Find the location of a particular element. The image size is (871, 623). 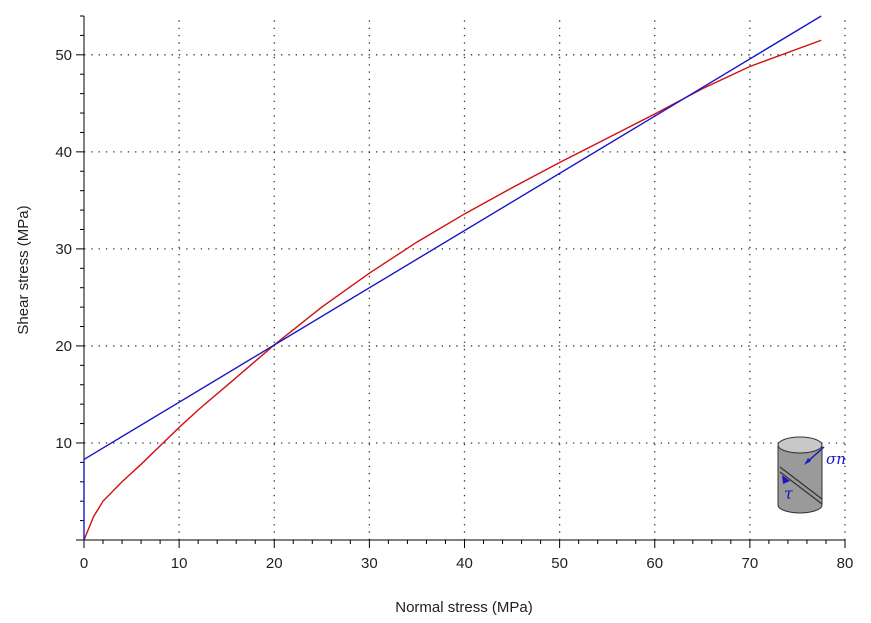

y-tick-label: 50 is located at coordinates (63, 55).